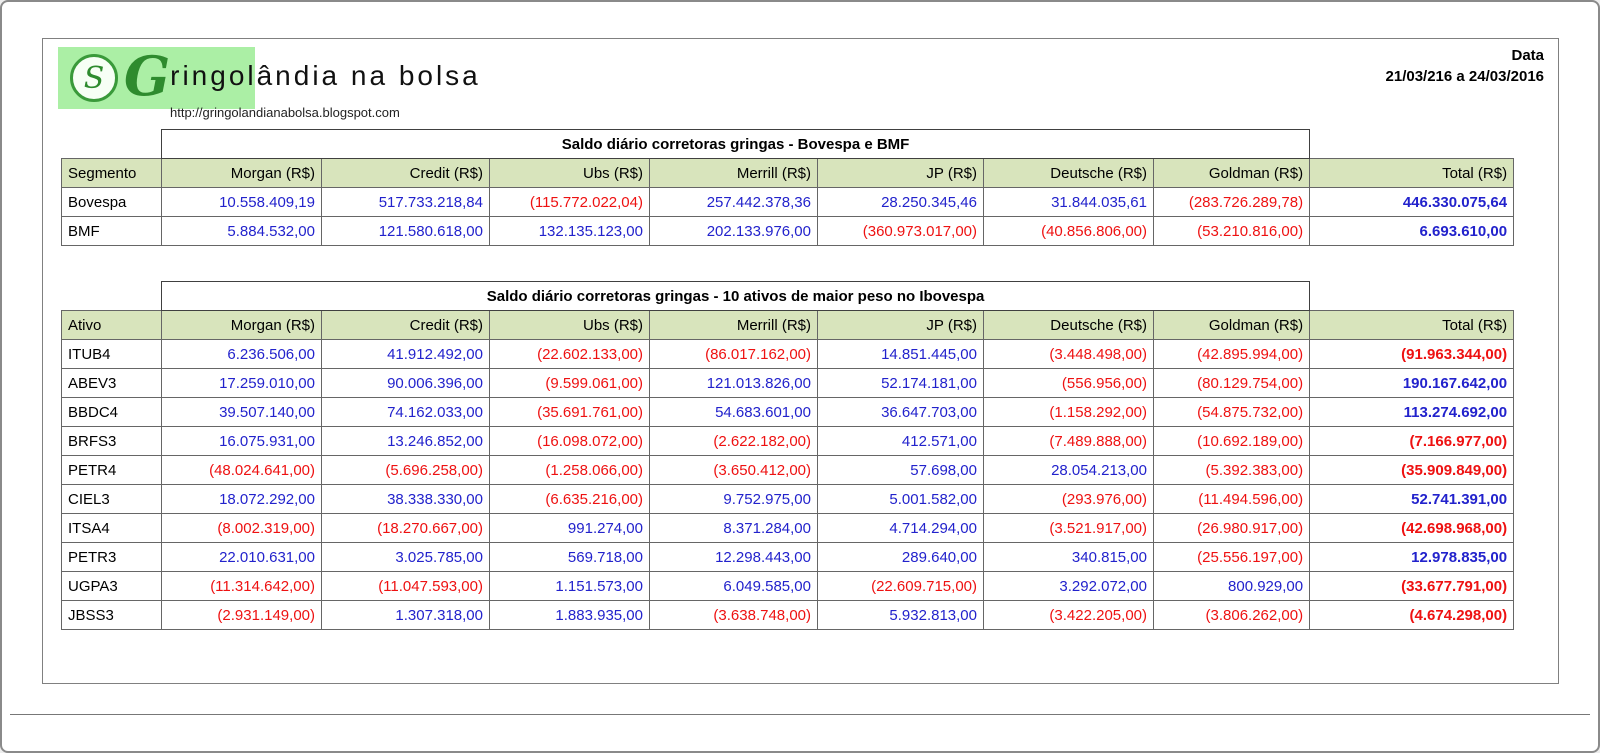 This screenshot has width=1600, height=753. Describe the element at coordinates (1412, 499) in the screenshot. I see `total-cell: 52.741.391,00` at that location.